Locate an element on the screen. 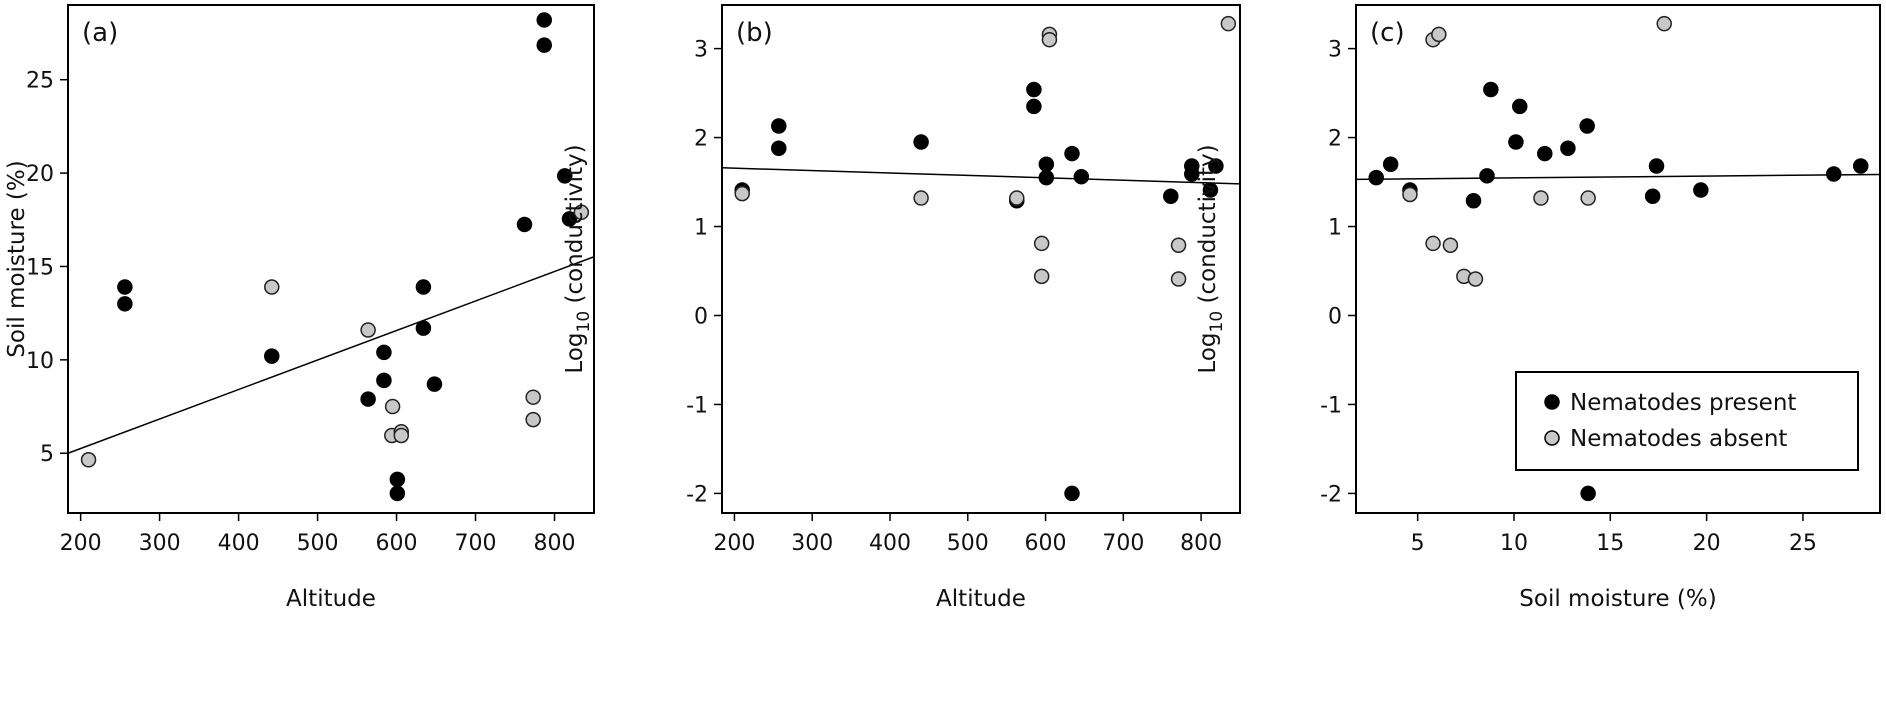  x-tick-label: 15 is located at coordinates (1610, 543).